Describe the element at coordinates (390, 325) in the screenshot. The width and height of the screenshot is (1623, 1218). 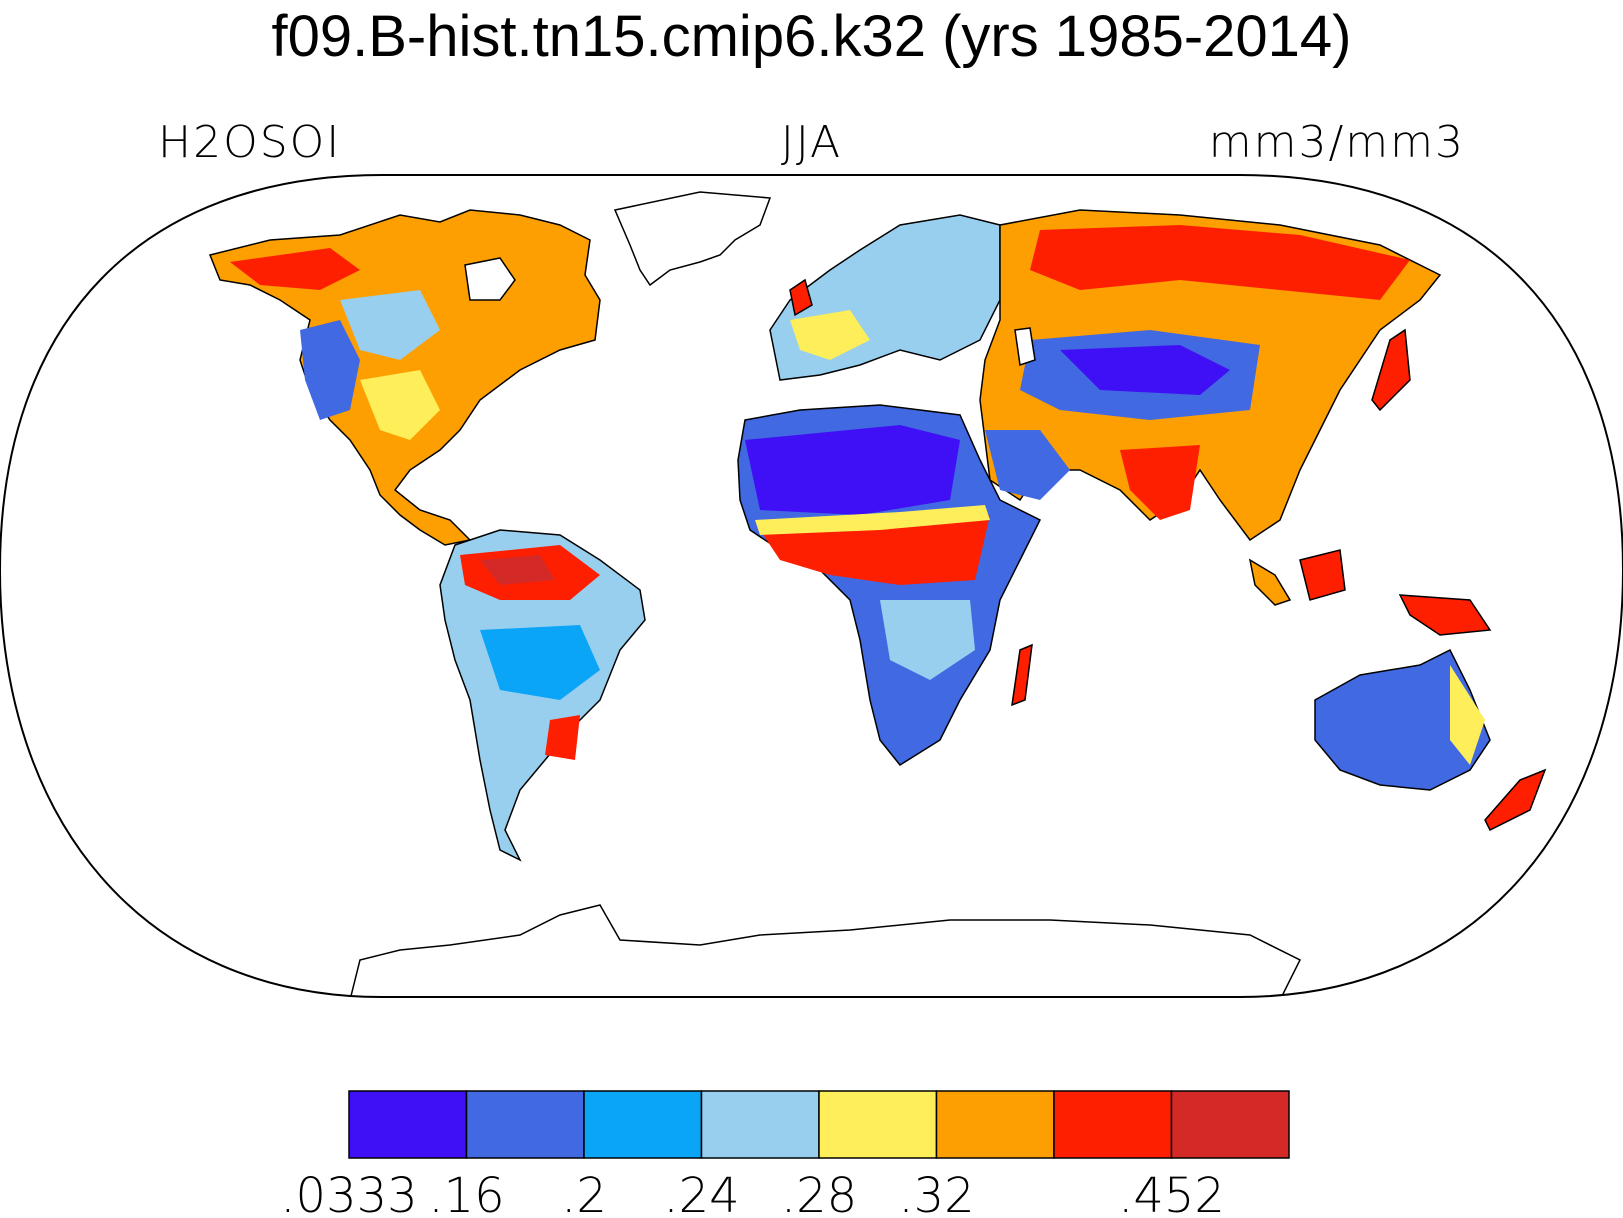
I see `na-lightblue` at that location.